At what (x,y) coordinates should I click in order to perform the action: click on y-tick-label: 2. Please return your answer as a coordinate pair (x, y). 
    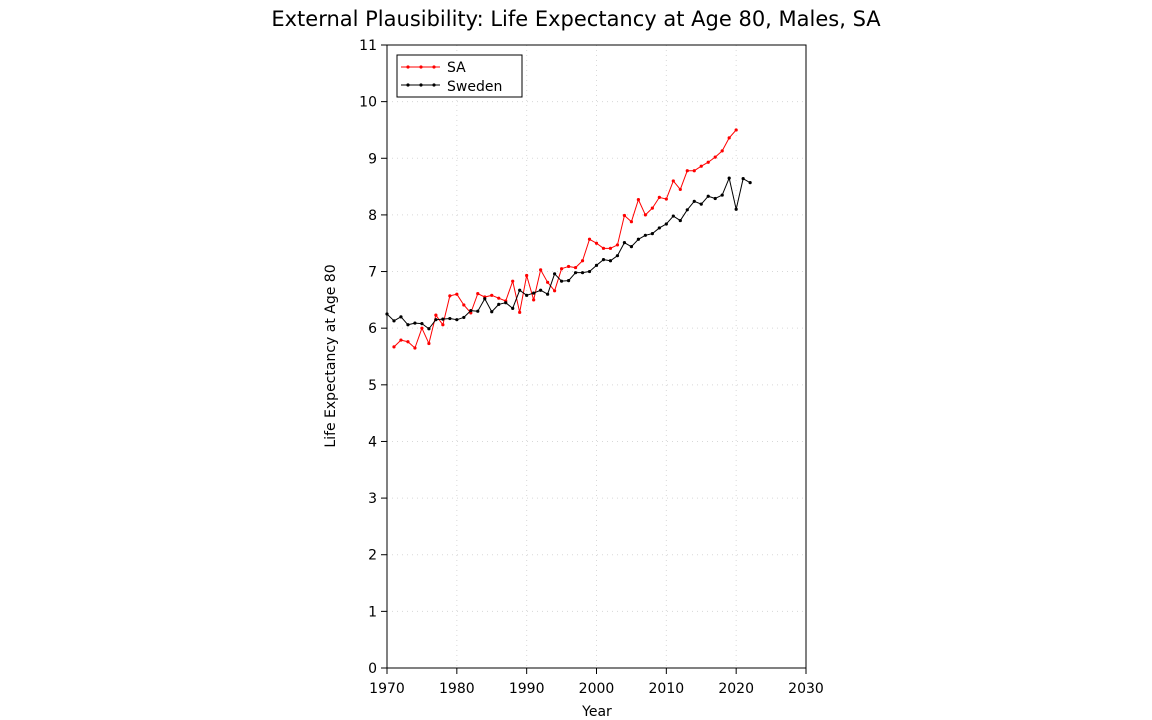
    Looking at the image, I should click on (372, 556).